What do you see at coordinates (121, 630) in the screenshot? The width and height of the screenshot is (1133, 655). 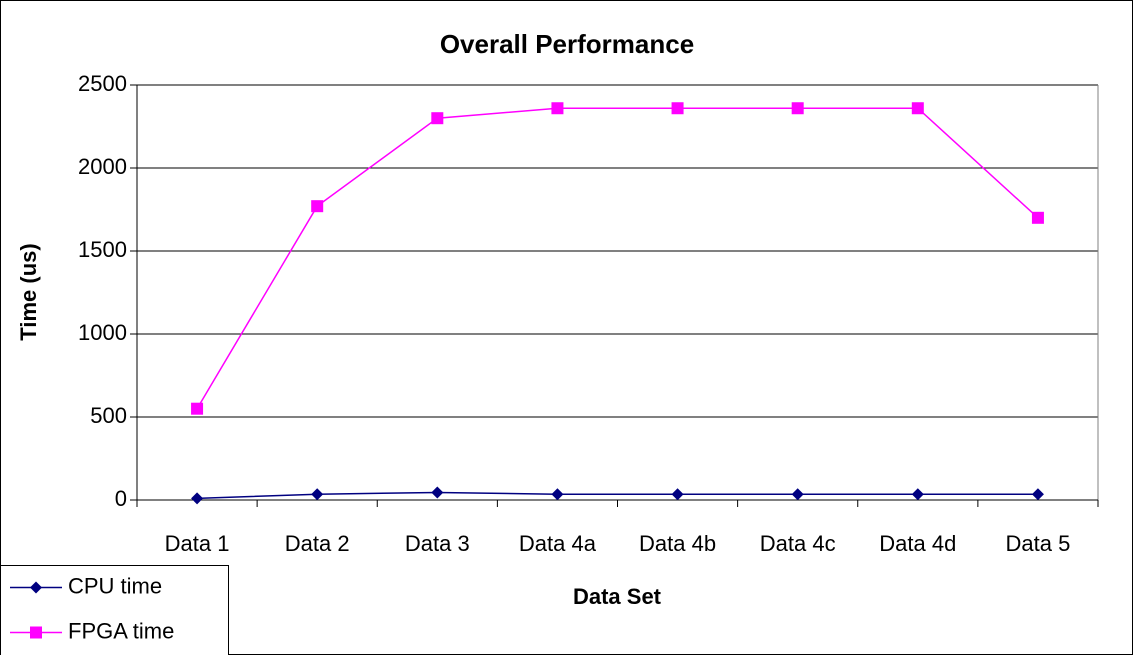 I see `legend-label: FPGA time` at bounding box center [121, 630].